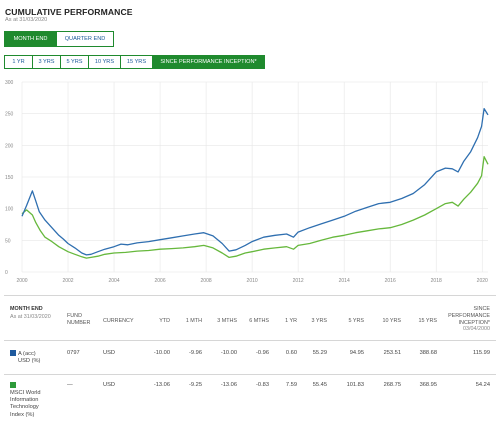 The image size is (500, 436). I want to click on index-inception: 54.24, so click(482, 385).